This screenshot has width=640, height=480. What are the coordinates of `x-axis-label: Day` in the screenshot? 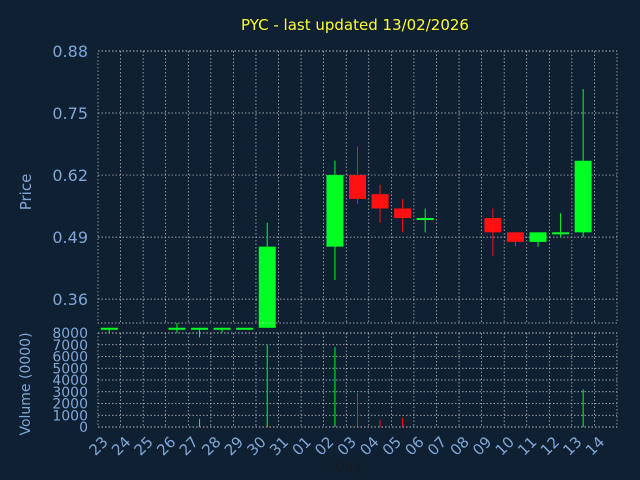 It's located at (348, 467).